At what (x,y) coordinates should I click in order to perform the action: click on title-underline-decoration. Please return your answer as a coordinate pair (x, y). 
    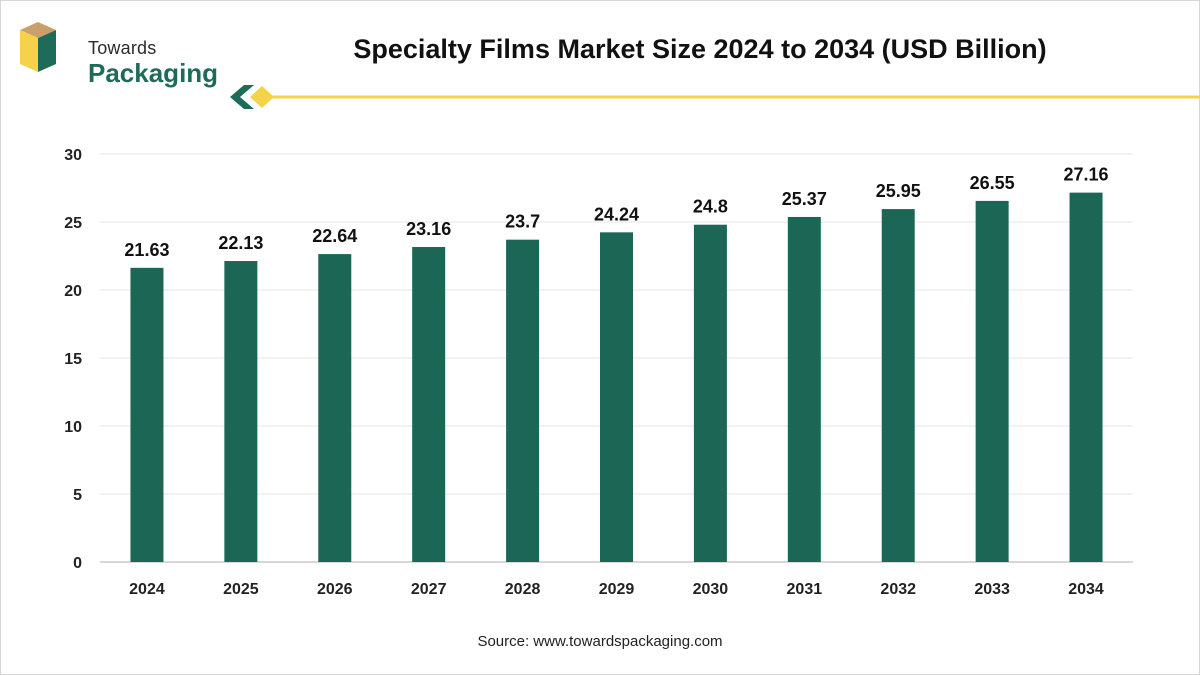
    Looking at the image, I should click on (715, 97).